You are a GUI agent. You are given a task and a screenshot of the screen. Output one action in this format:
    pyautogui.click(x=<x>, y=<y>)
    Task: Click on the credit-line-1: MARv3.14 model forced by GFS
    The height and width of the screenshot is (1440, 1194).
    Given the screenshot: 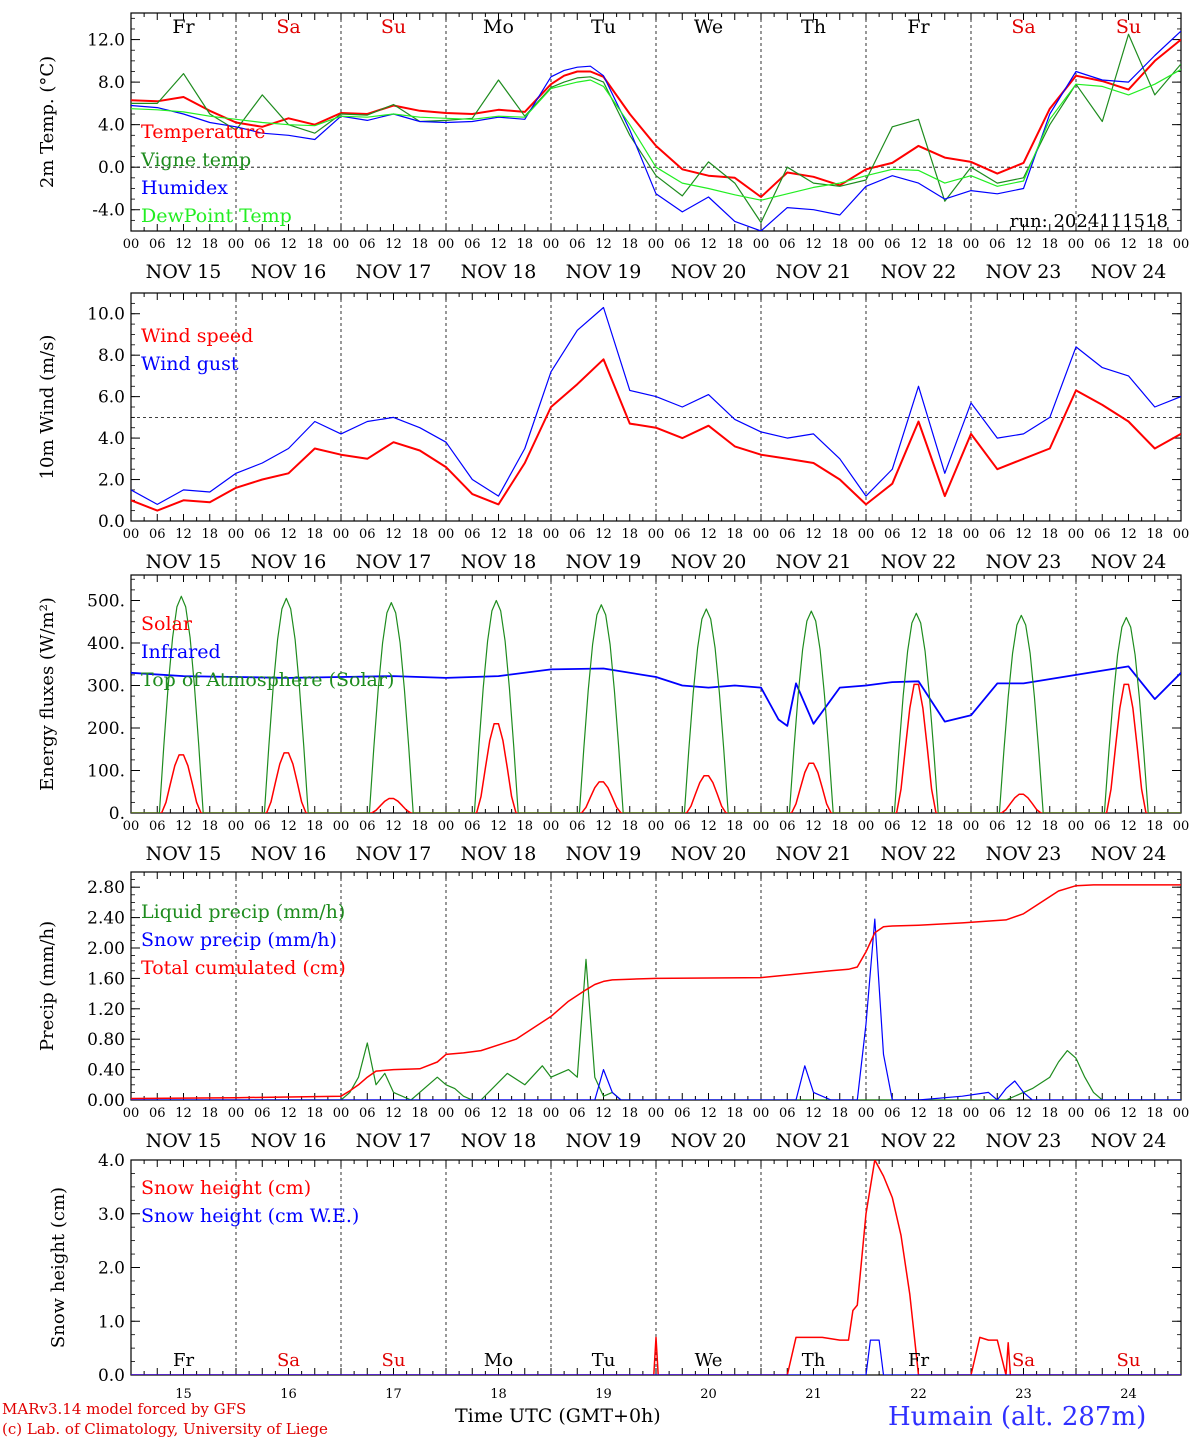 What is the action you would take?
    pyautogui.click(x=124, y=1409)
    